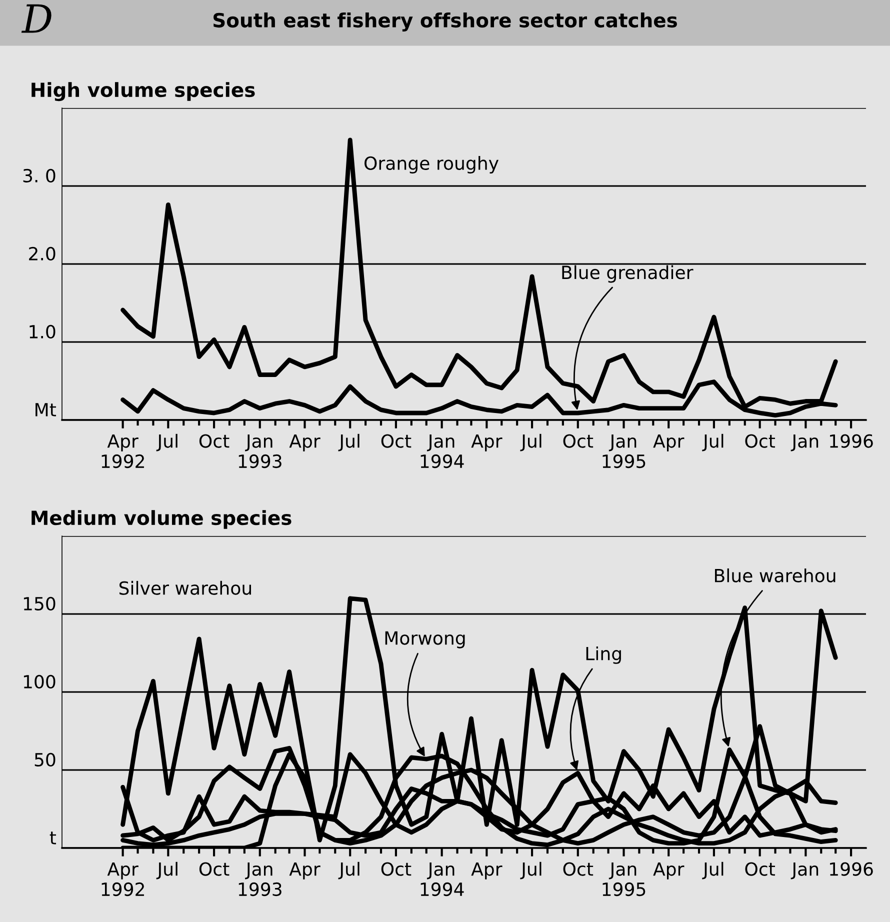  What do you see at coordinates (628, 274) in the screenshot?
I see `text: Blue grenadier` at bounding box center [628, 274].